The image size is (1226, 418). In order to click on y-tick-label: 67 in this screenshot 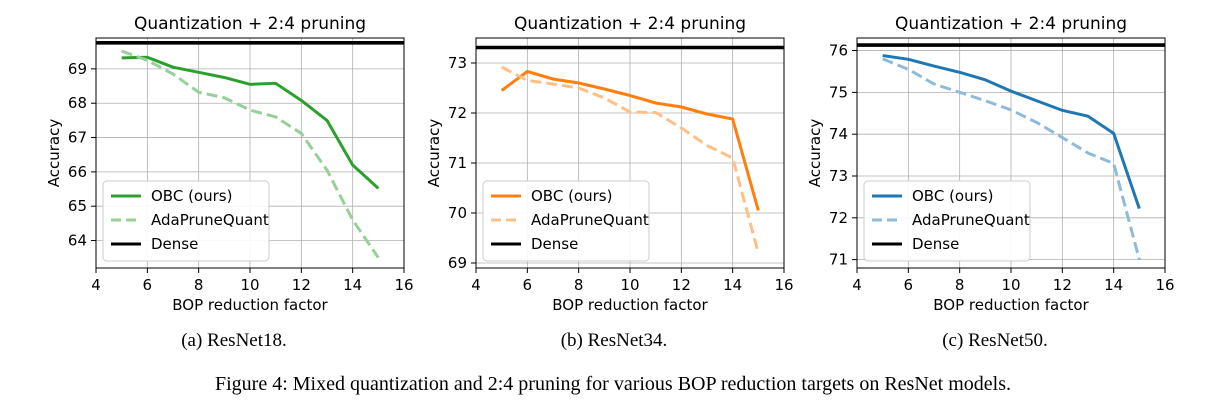, I will do `click(77, 138)`.